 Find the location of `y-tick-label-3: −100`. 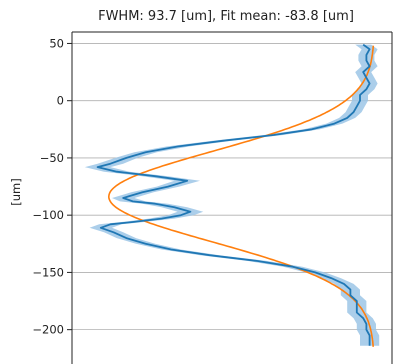

y-tick-label-3: −100 is located at coordinates (48, 215).